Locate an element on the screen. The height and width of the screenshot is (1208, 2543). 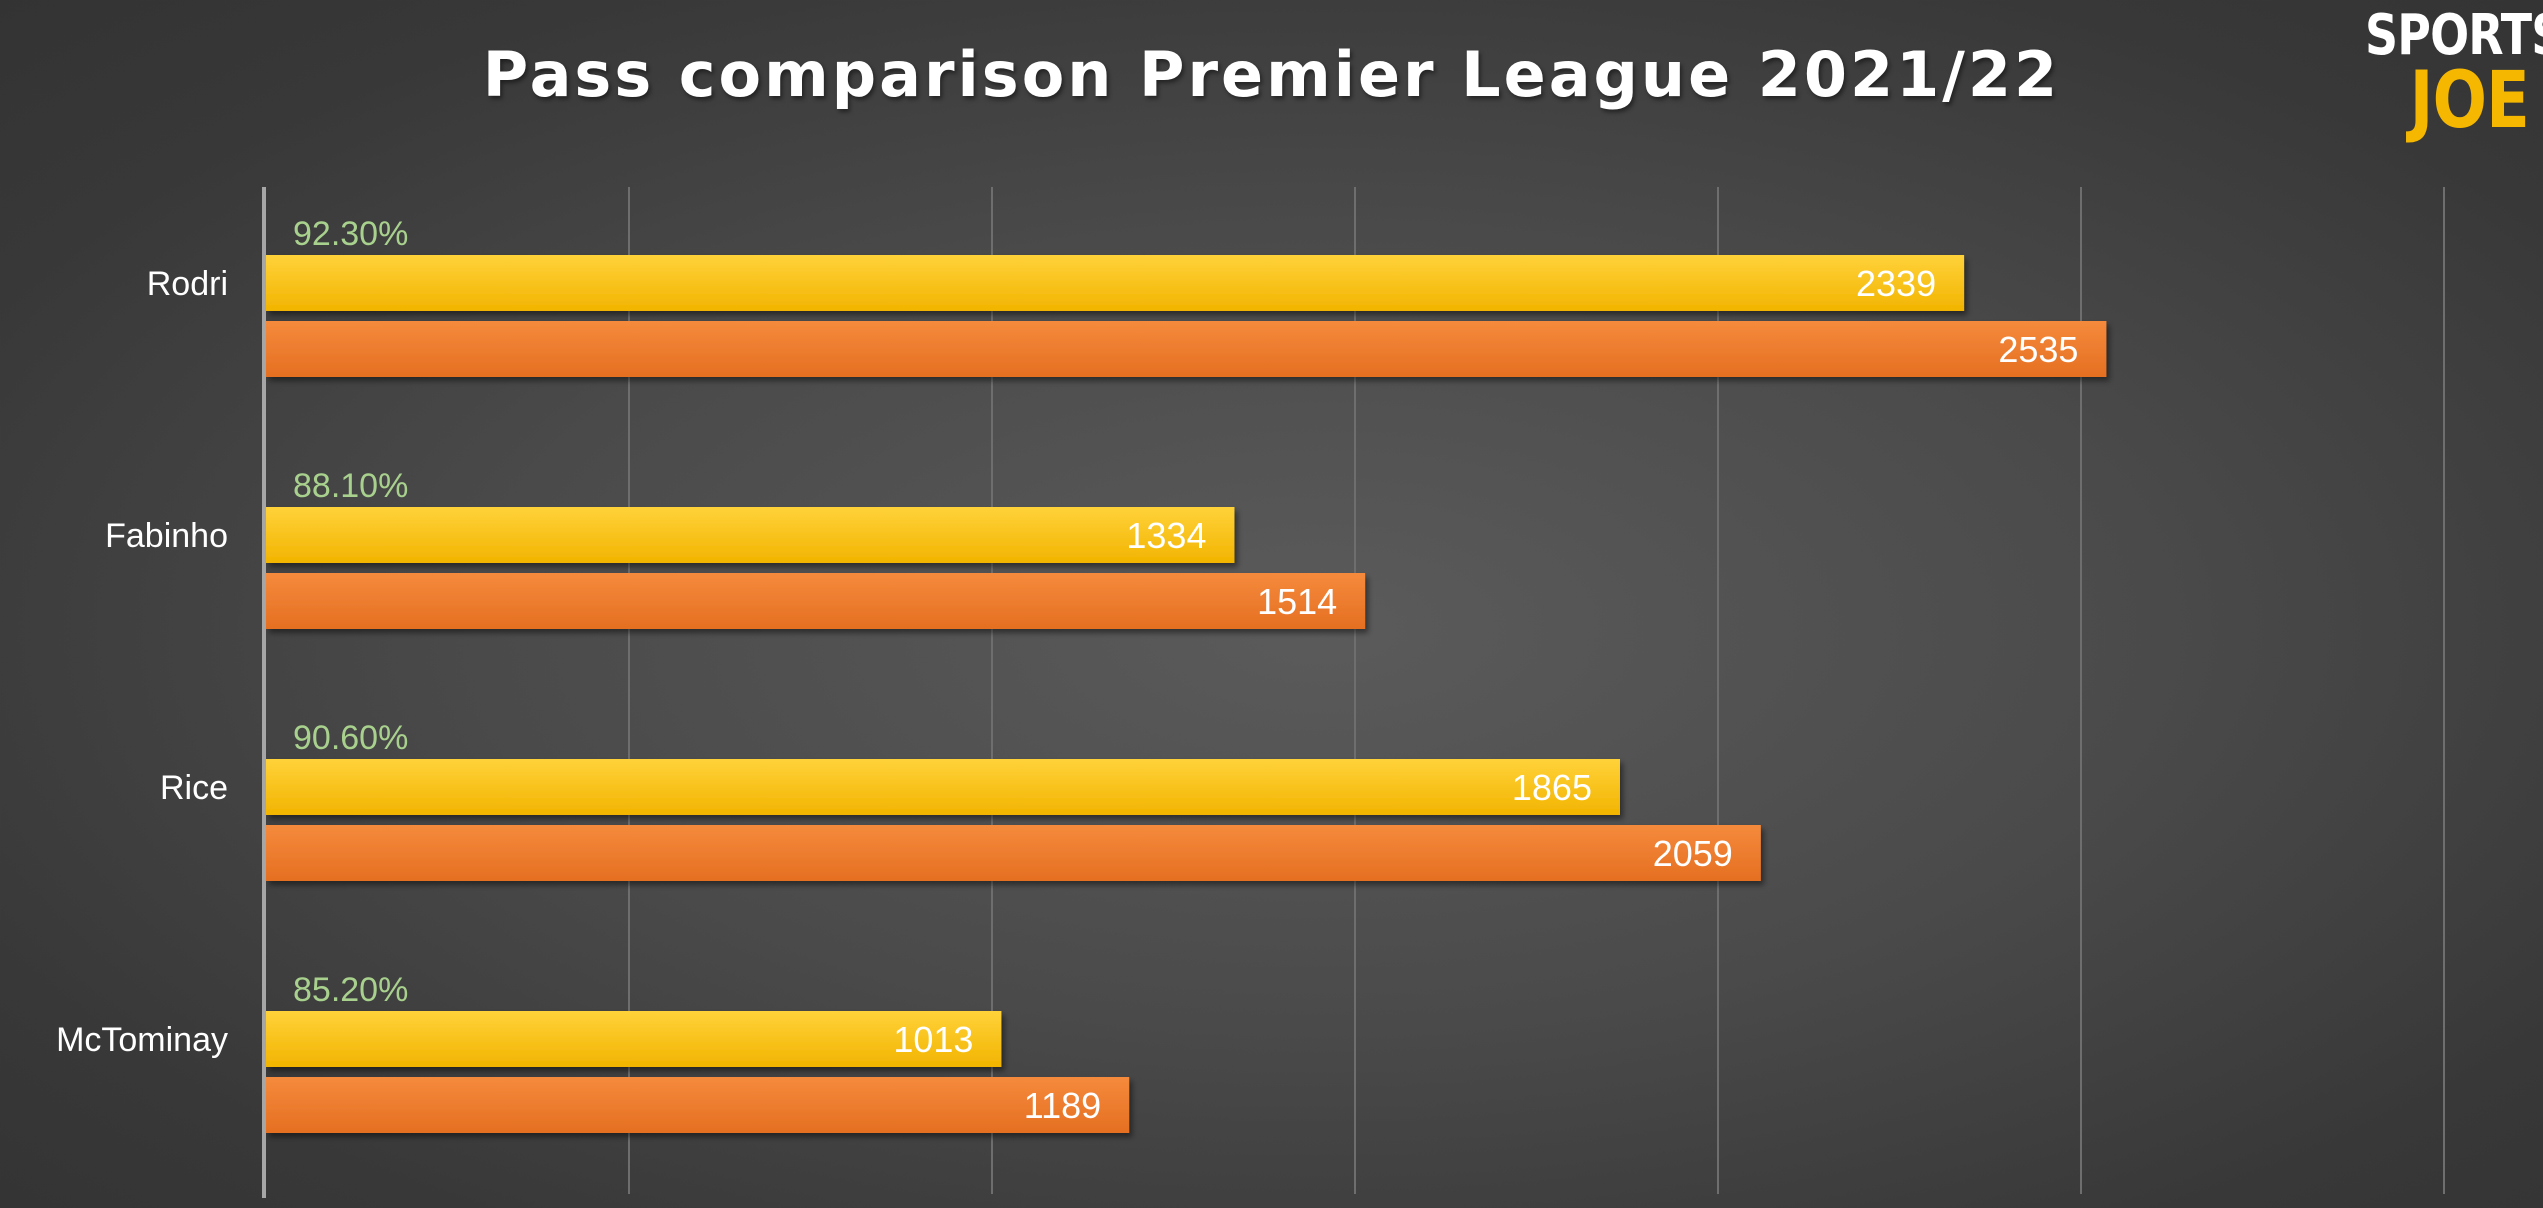
logo-line-joe: JOE is located at coordinates (2469, 101).